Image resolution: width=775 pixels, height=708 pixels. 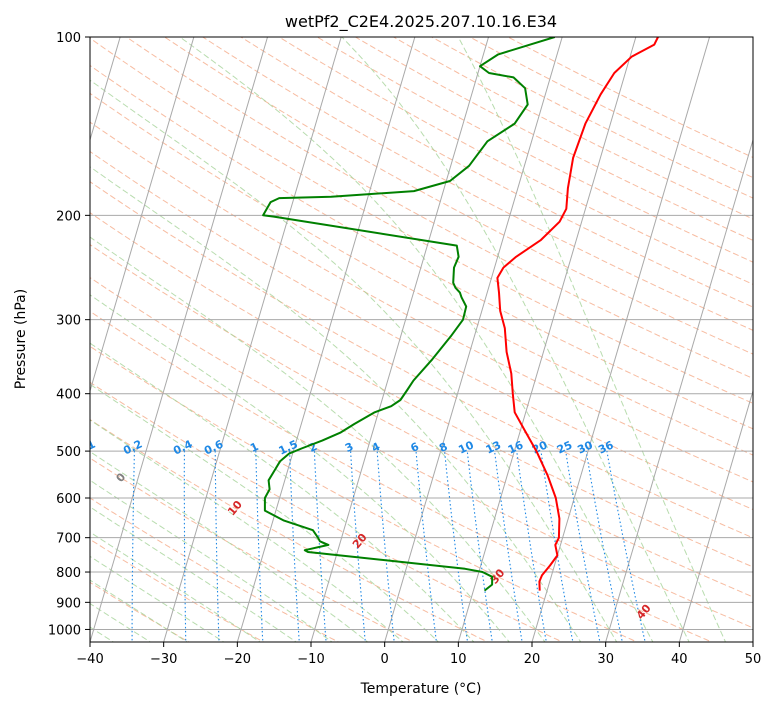 What do you see at coordinates (69, 334) in the screenshot?
I see `y-axis: 1000 900 800 700 600 500 400 300 200 100` at bounding box center [69, 334].